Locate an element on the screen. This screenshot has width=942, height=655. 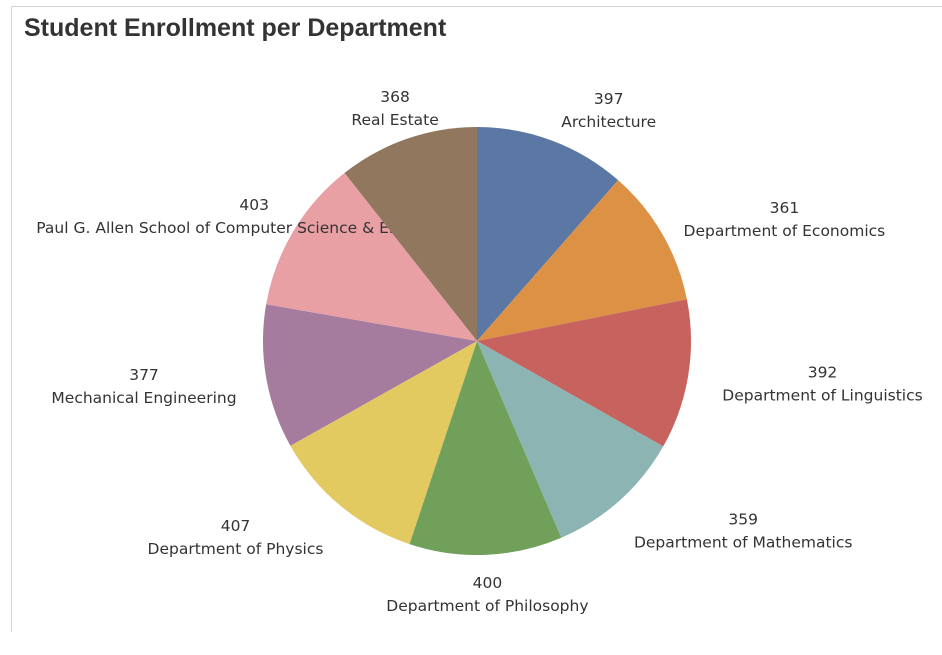
pie-slice-paul-g-allen-school-of-computer-science-engineering is located at coordinates (371, 256).